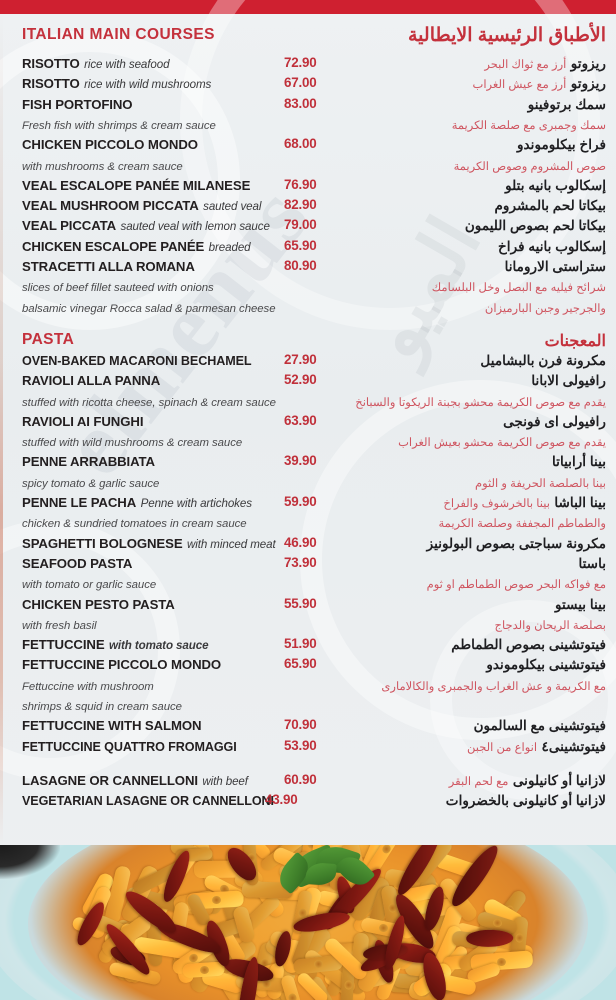  I want to click on menu-item-row-arabic: رافيولى اى فونجى, so click(554, 421).